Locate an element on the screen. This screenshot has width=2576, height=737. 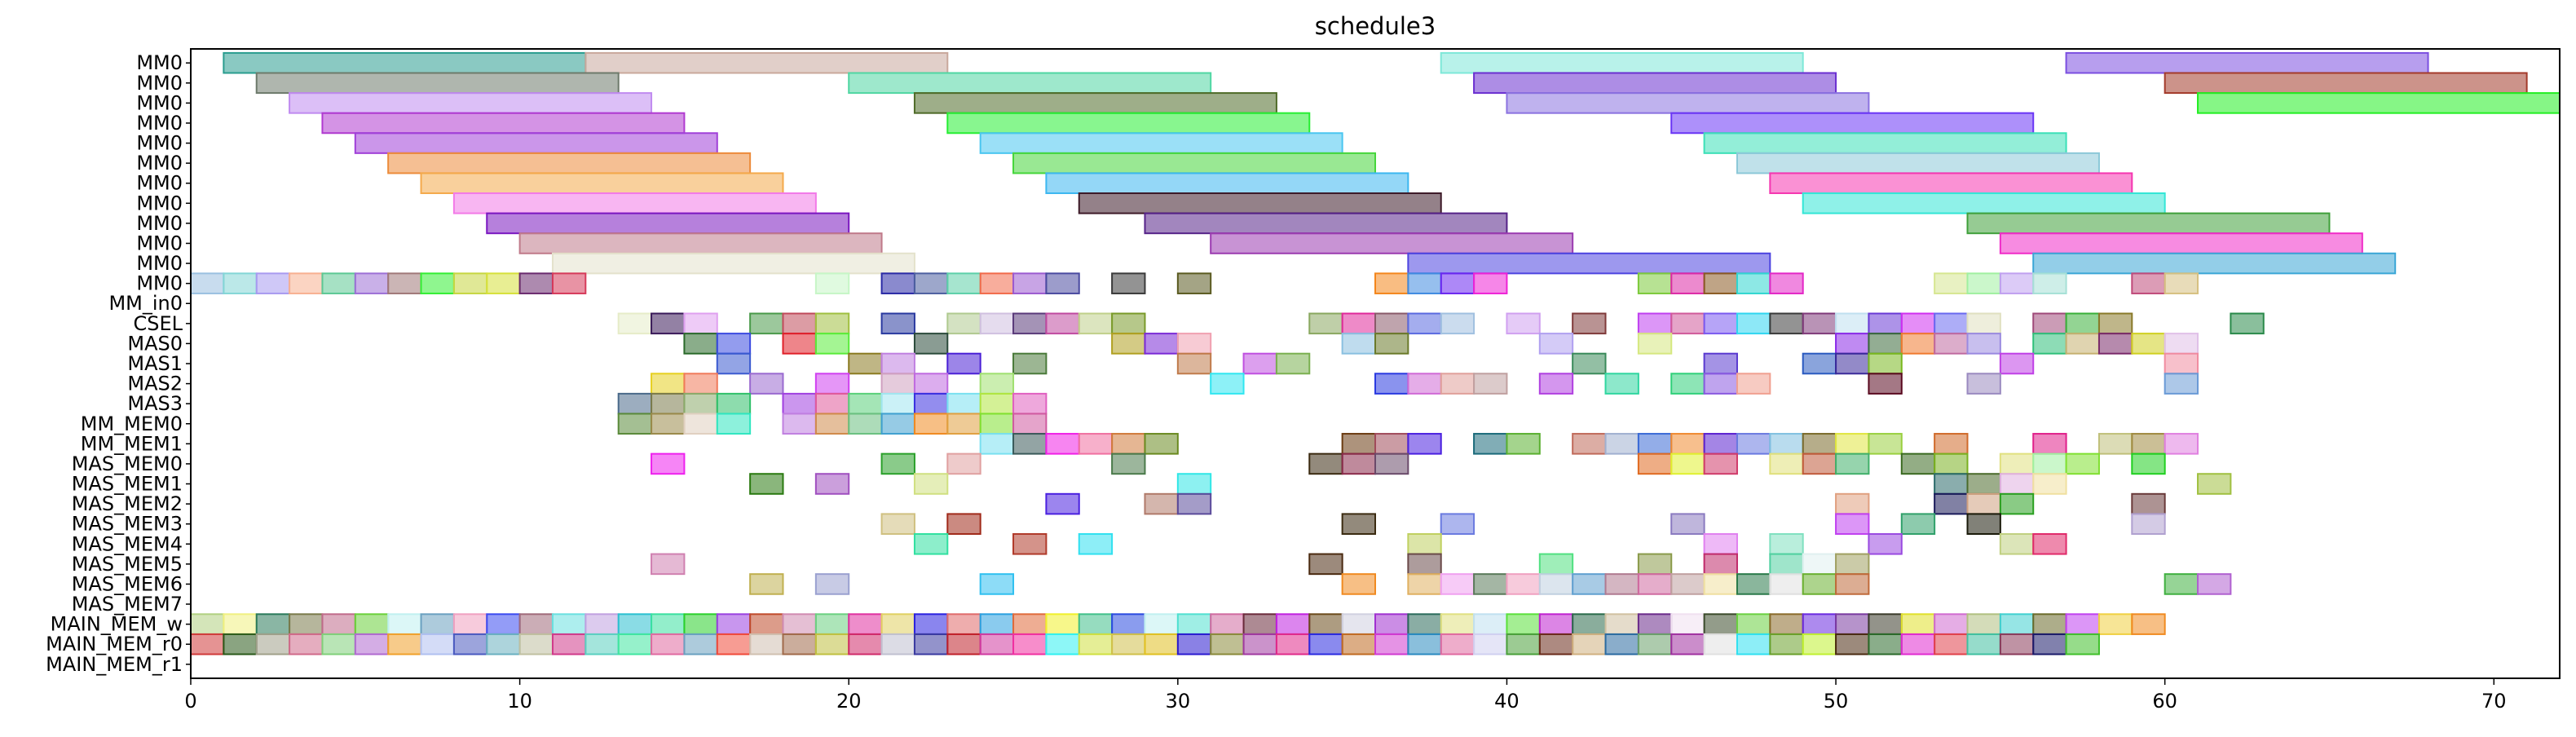
y-tick-label: MM_MEM1 is located at coordinates (132, 443).